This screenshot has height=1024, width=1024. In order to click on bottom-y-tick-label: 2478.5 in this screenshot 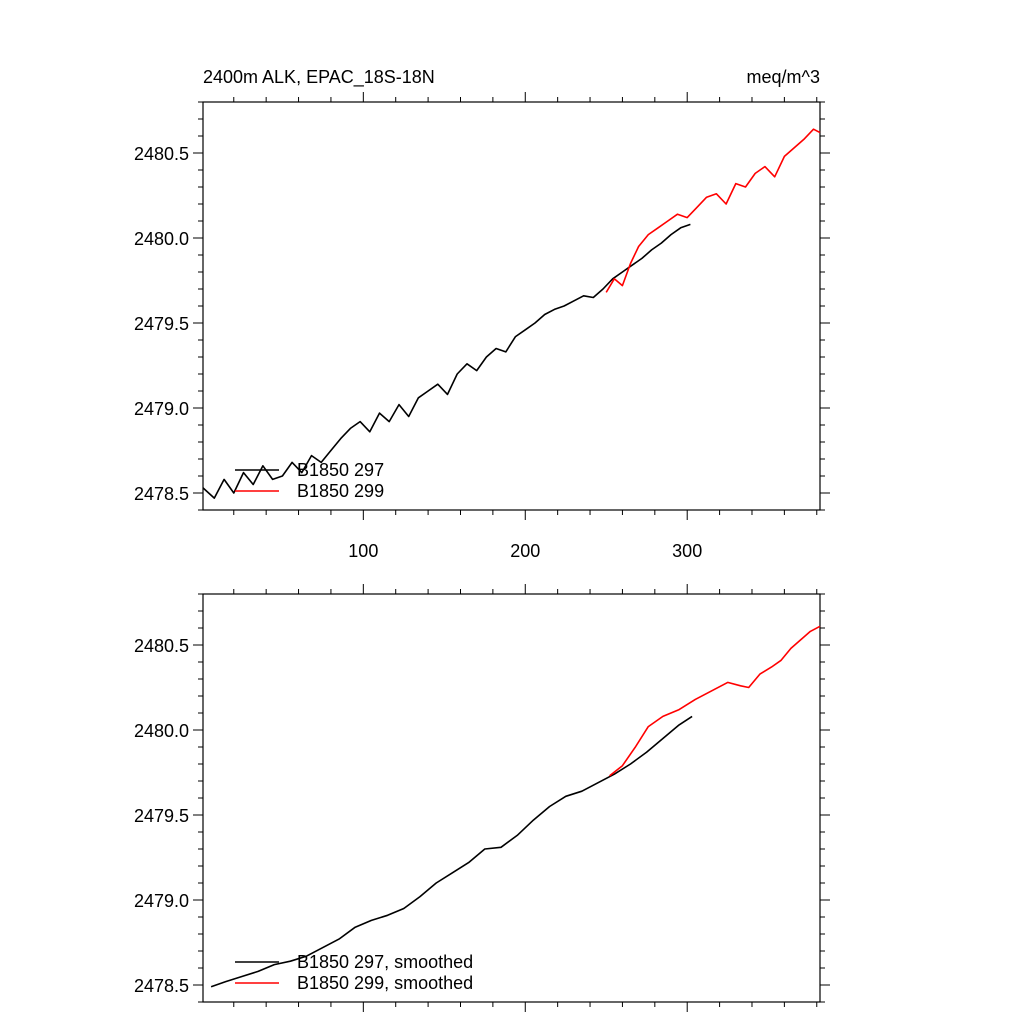, I will do `click(161, 986)`.